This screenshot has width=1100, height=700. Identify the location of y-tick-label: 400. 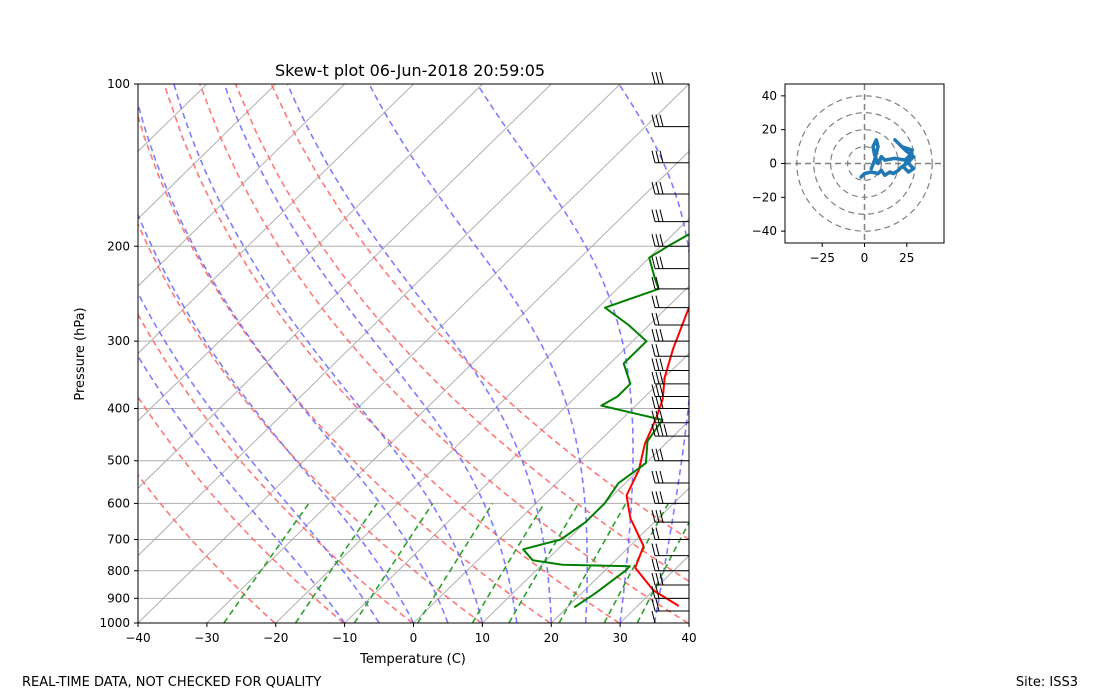
(118, 409).